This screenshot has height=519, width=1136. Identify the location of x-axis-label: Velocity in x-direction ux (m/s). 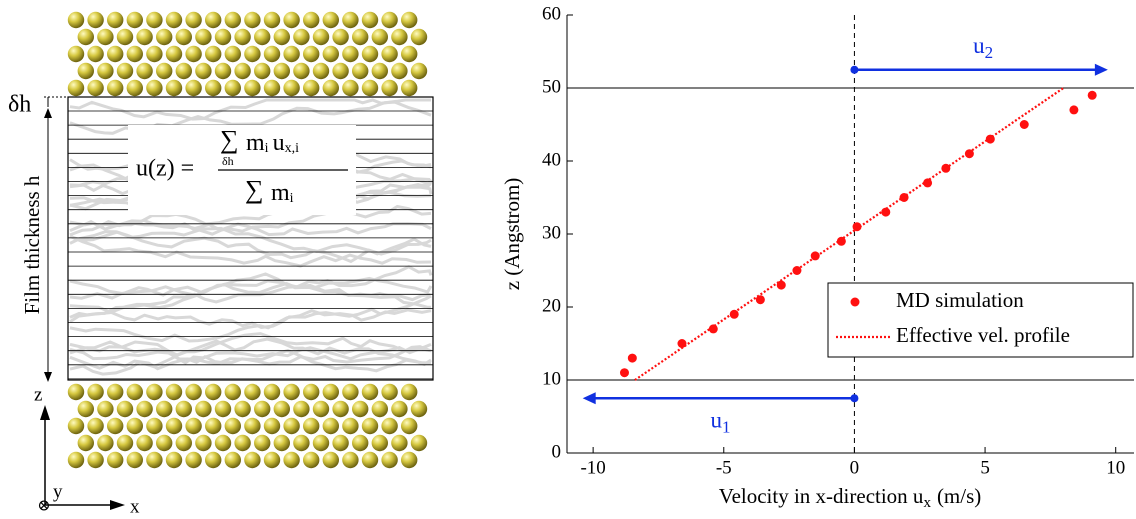
(850, 498).